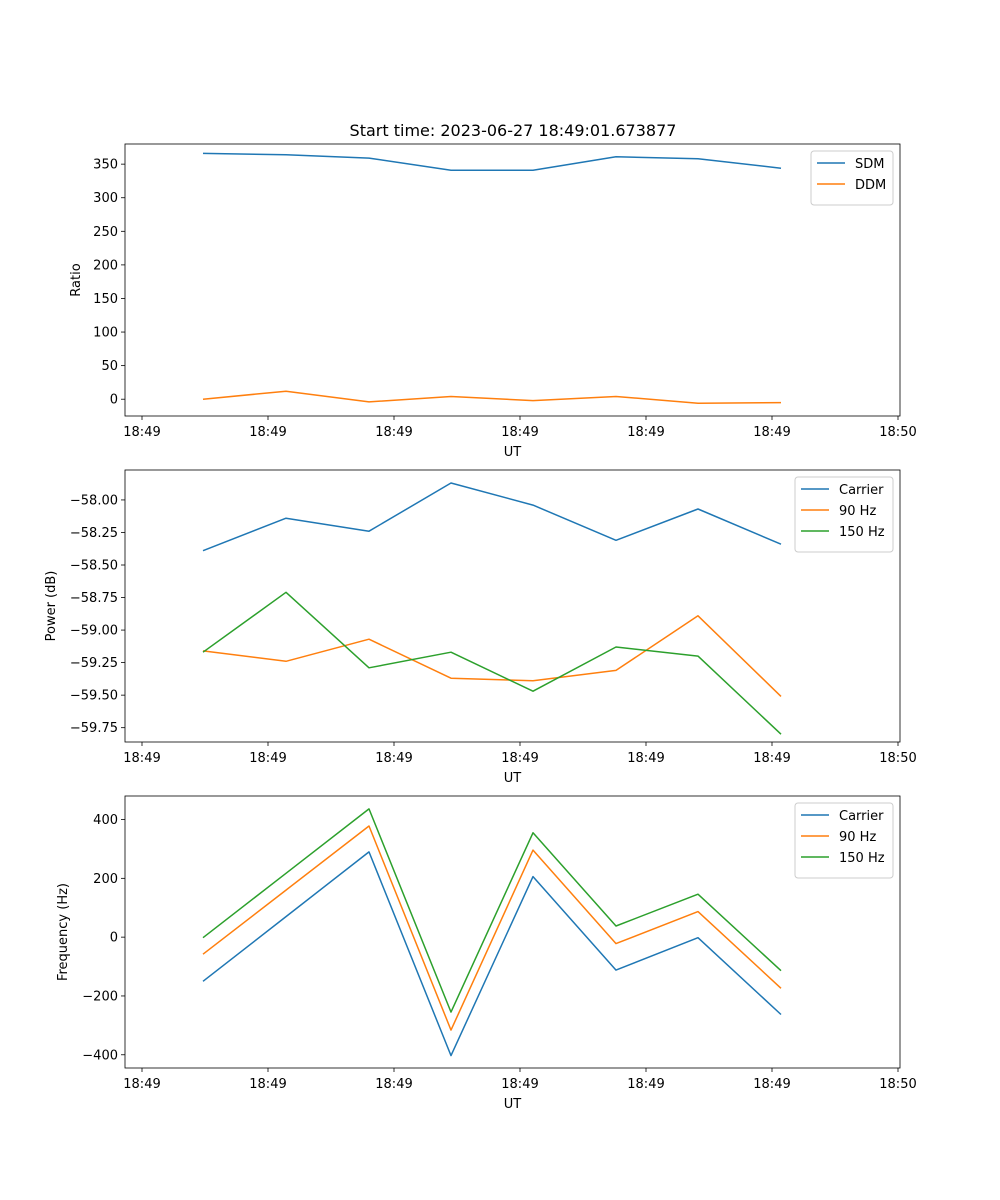 The image size is (1000, 1200). I want to click on y-axis-label: Ratio, so click(76, 279).